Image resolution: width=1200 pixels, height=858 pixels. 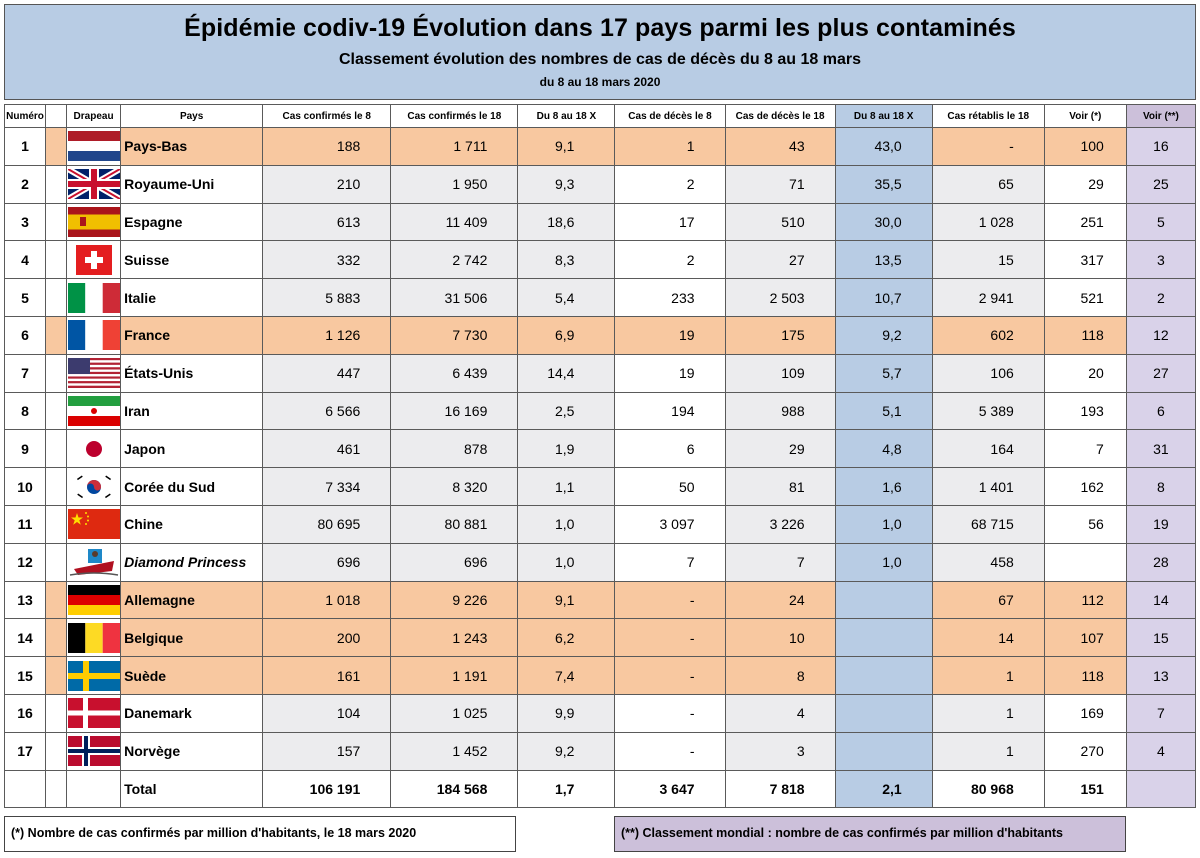 I want to click on table-row: 15 Suède 161 1 191 7,4 - 8 1 118 13, so click(x=600, y=675).